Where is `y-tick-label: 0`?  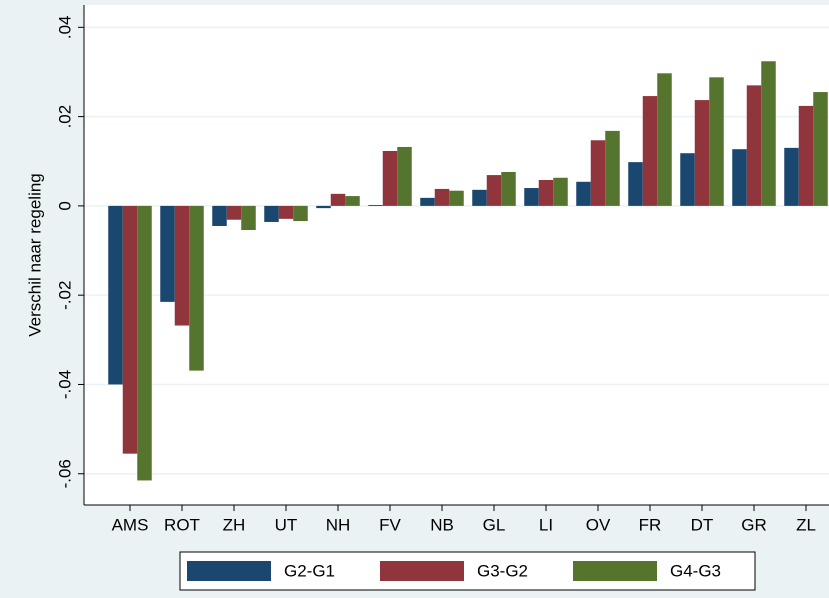
y-tick-label: 0 is located at coordinates (64, 205).